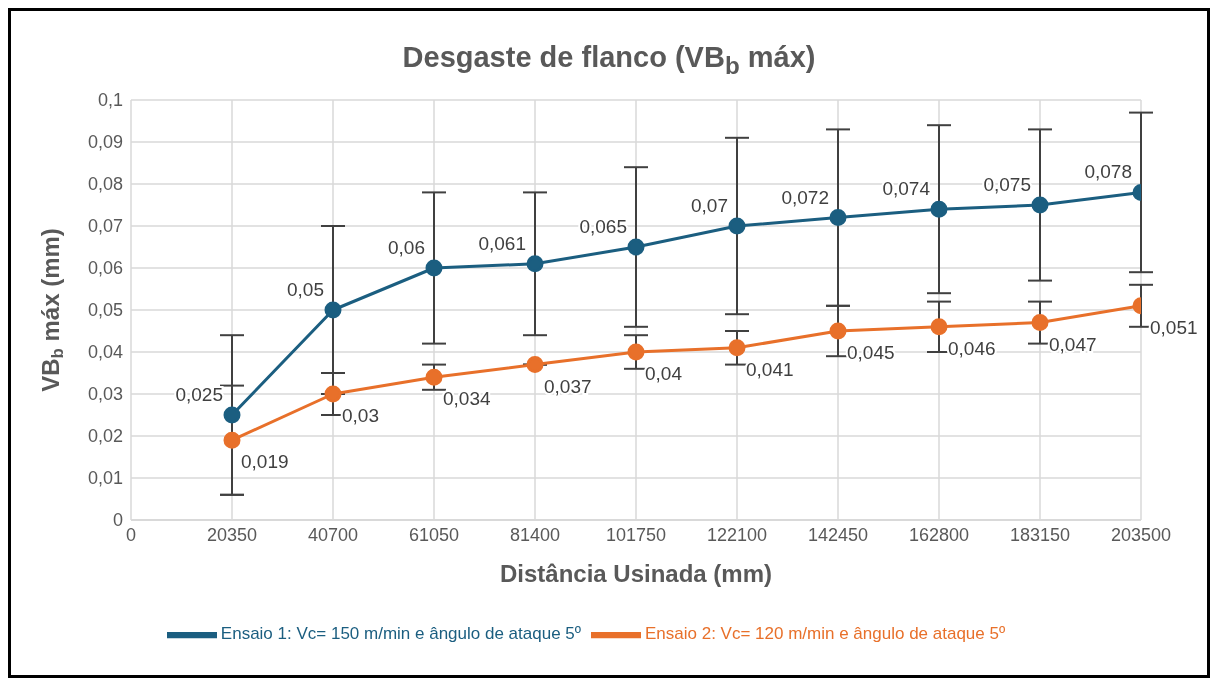  I want to click on chart-title: Desgaste de flanco (VB$_{b}$ máx), so click(609, 60).